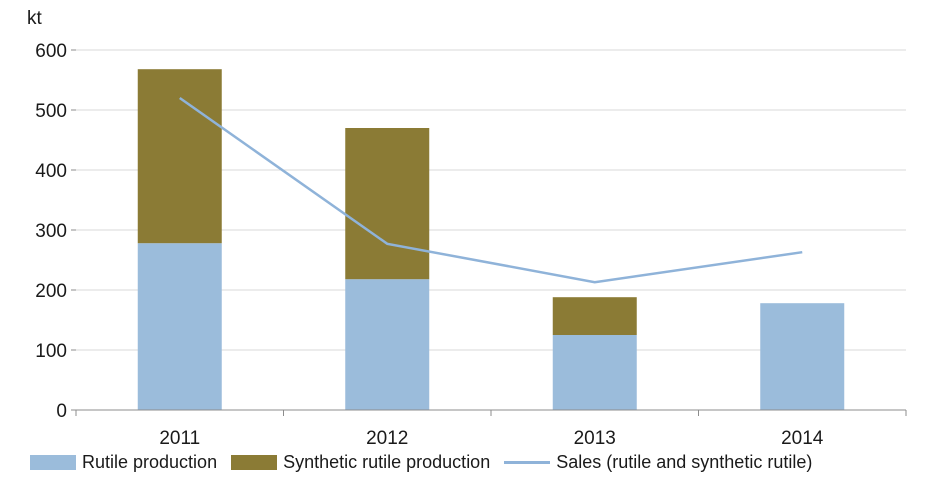 The width and height of the screenshot is (933, 485). I want to click on bar-rutile-2011, so click(179, 326).